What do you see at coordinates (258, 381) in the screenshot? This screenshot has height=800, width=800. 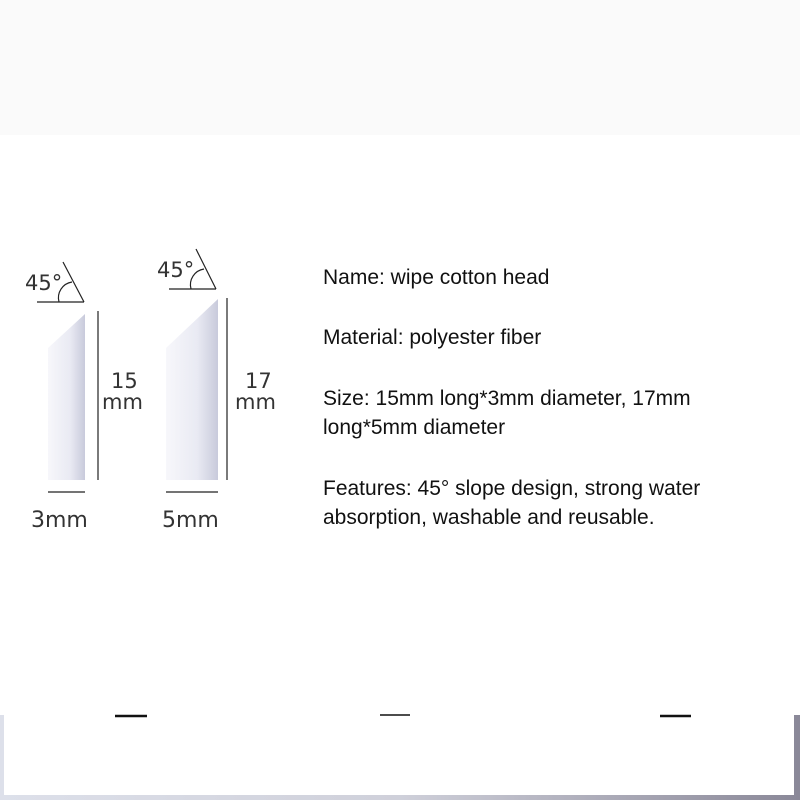 I see `right-length-value: 17` at bounding box center [258, 381].